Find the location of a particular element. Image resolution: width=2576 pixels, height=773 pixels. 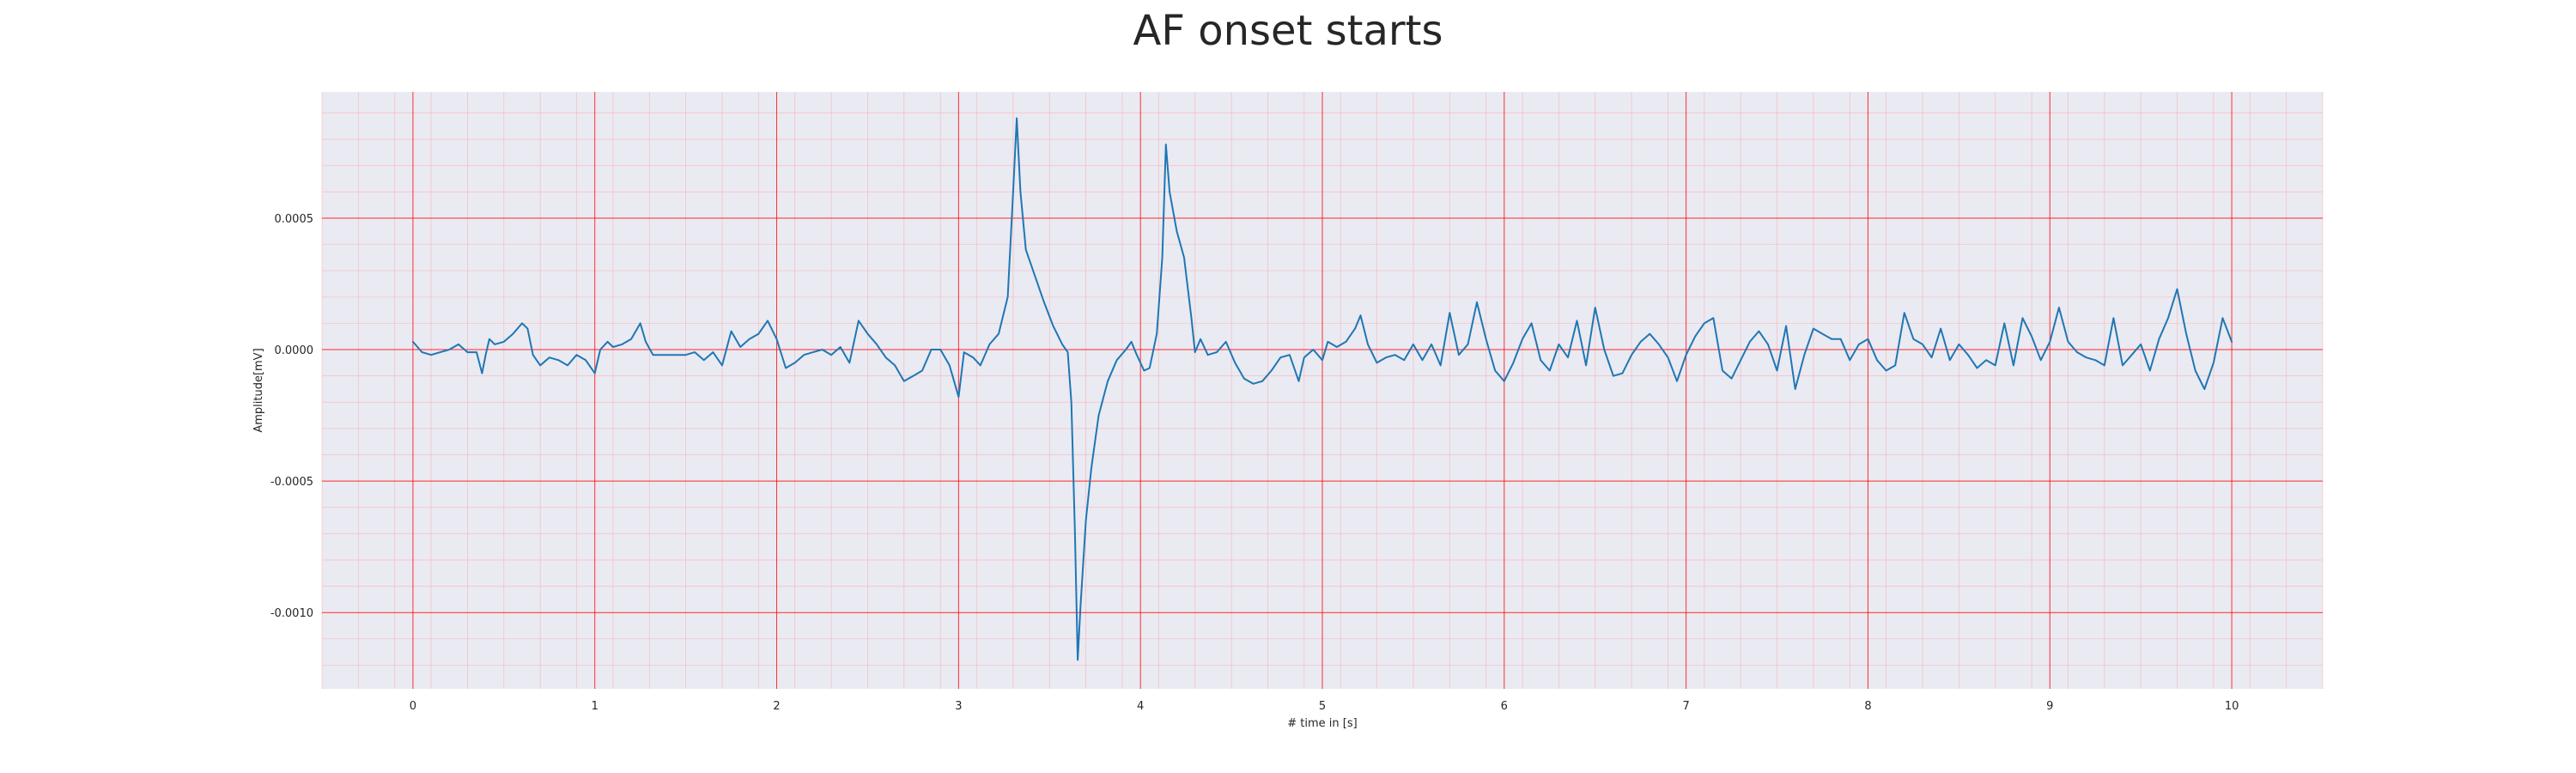

x-axis-label: # time in [s] is located at coordinates (1322, 723).